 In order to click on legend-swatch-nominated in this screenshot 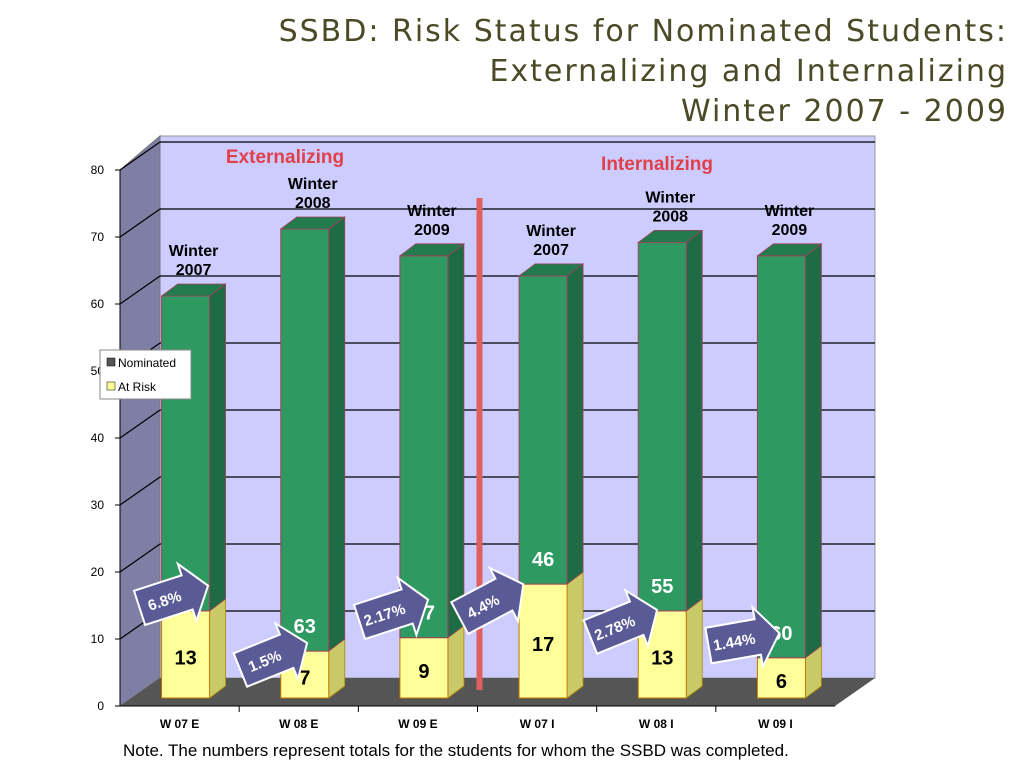, I will do `click(111, 362)`.